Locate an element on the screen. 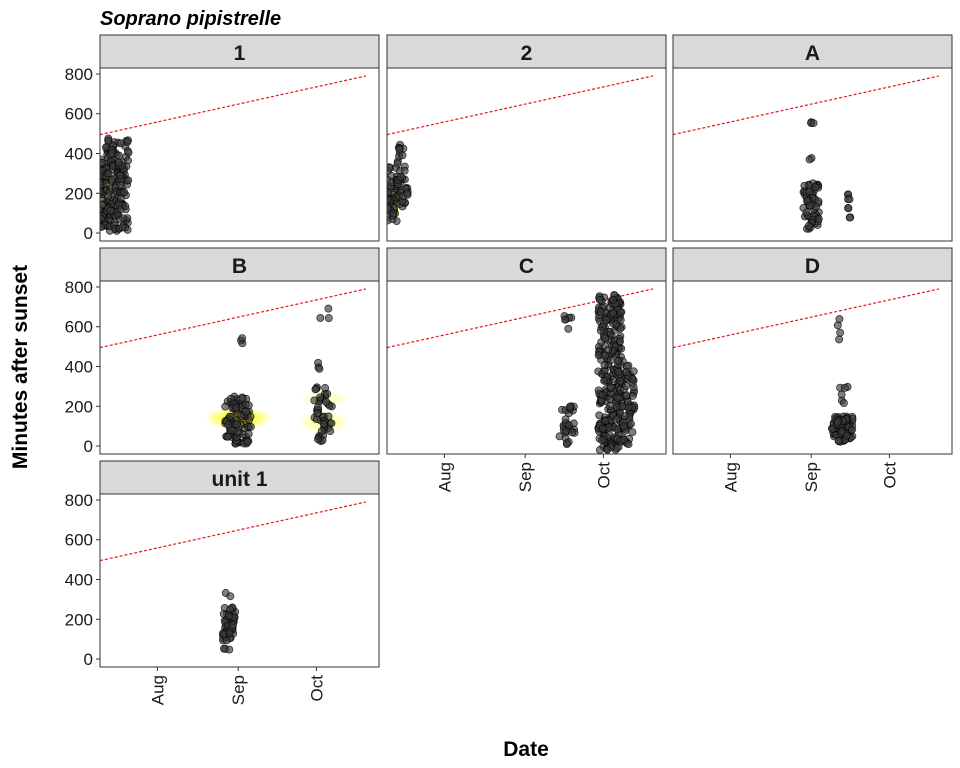 This screenshot has height=768, width=960. y-tick-label: 800 is located at coordinates (79, 500).